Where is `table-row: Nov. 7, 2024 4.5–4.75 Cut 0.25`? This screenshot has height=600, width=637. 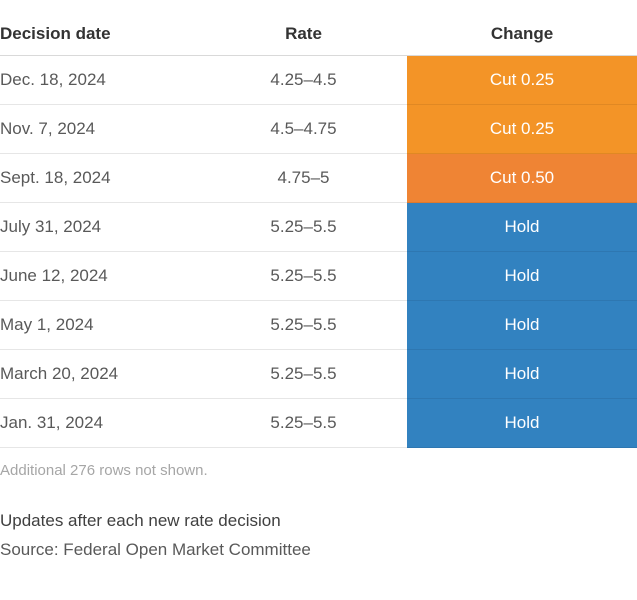 table-row: Nov. 7, 2024 4.5–4.75 Cut 0.25 is located at coordinates (318, 129).